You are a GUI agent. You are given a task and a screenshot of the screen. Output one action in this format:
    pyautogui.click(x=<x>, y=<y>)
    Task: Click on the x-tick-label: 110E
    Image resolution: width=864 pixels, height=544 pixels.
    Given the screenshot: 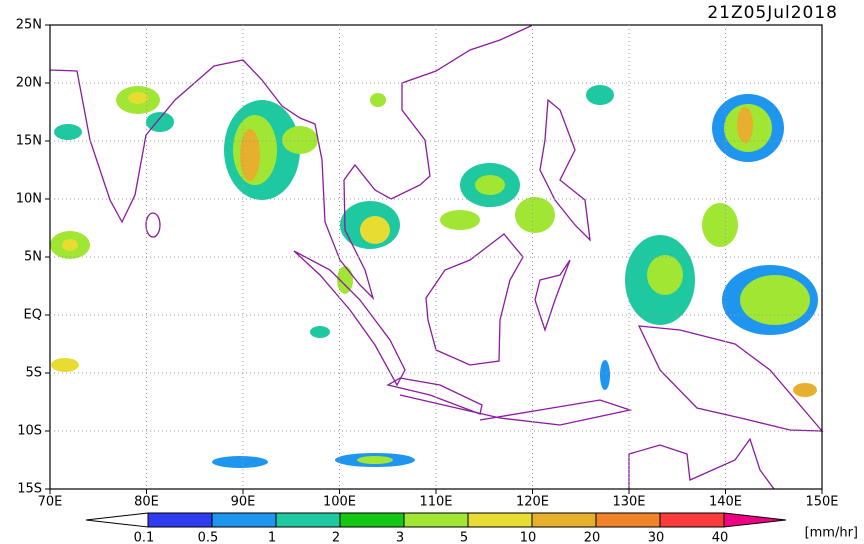 What is the action you would take?
    pyautogui.click(x=435, y=502)
    